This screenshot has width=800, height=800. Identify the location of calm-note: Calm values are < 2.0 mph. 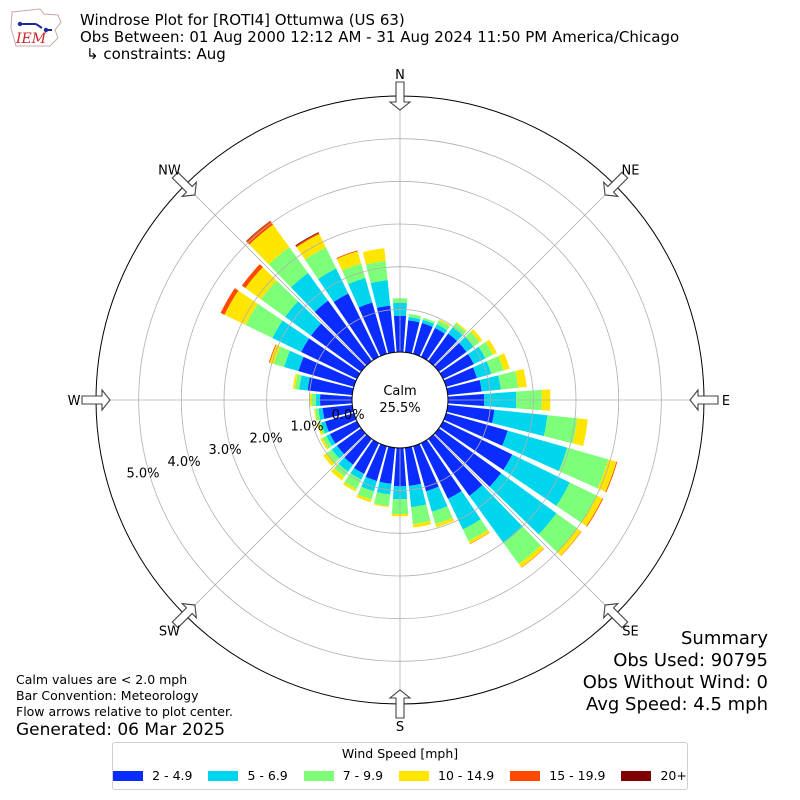
(102, 679).